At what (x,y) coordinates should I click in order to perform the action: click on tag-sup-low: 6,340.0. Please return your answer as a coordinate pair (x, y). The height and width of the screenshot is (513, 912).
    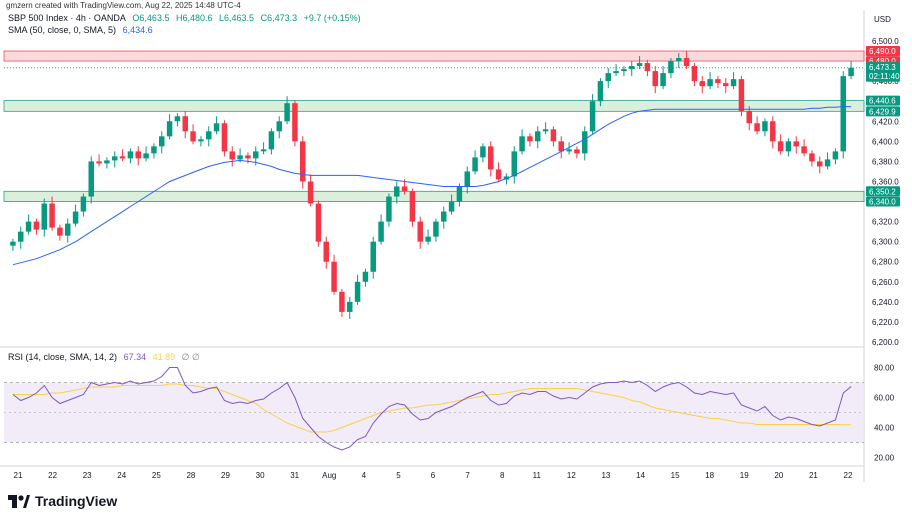
    Looking at the image, I should click on (882, 202).